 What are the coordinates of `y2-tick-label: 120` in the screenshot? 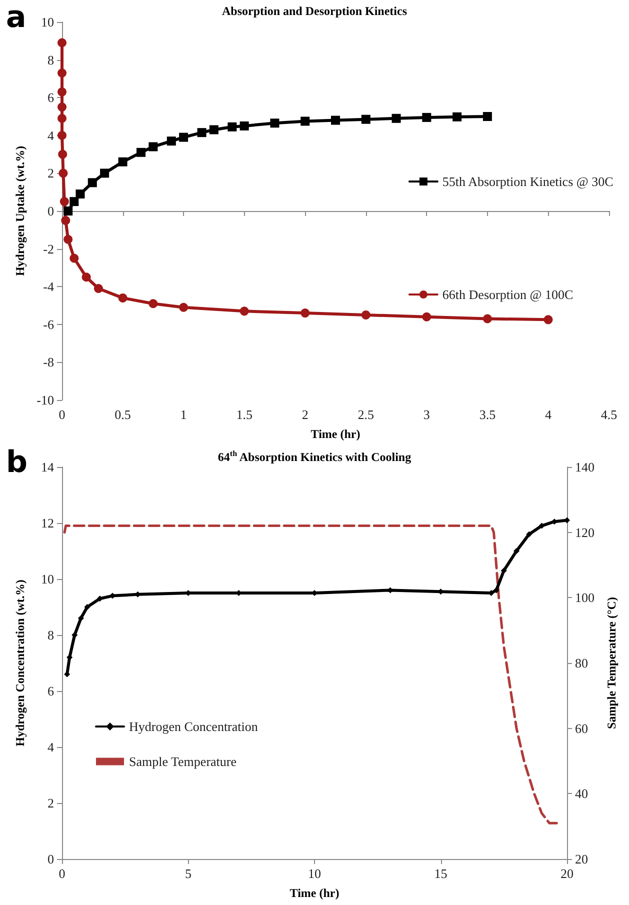 It's located at (584, 532).